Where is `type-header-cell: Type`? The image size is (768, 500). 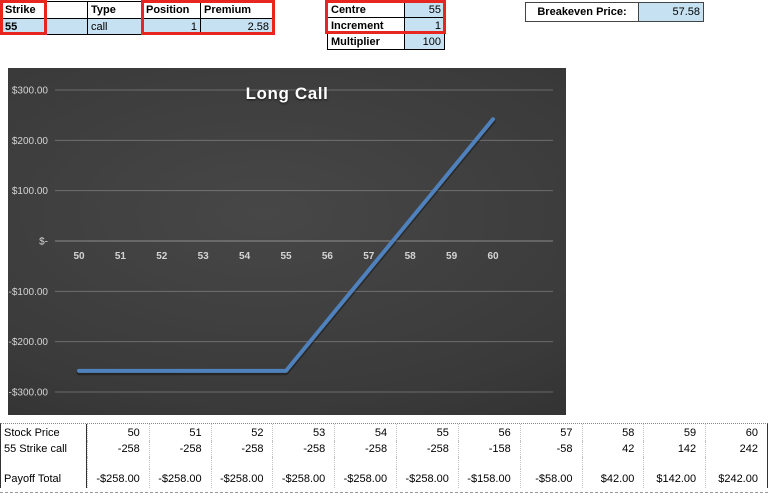 type-header-cell: Type is located at coordinates (115, 10).